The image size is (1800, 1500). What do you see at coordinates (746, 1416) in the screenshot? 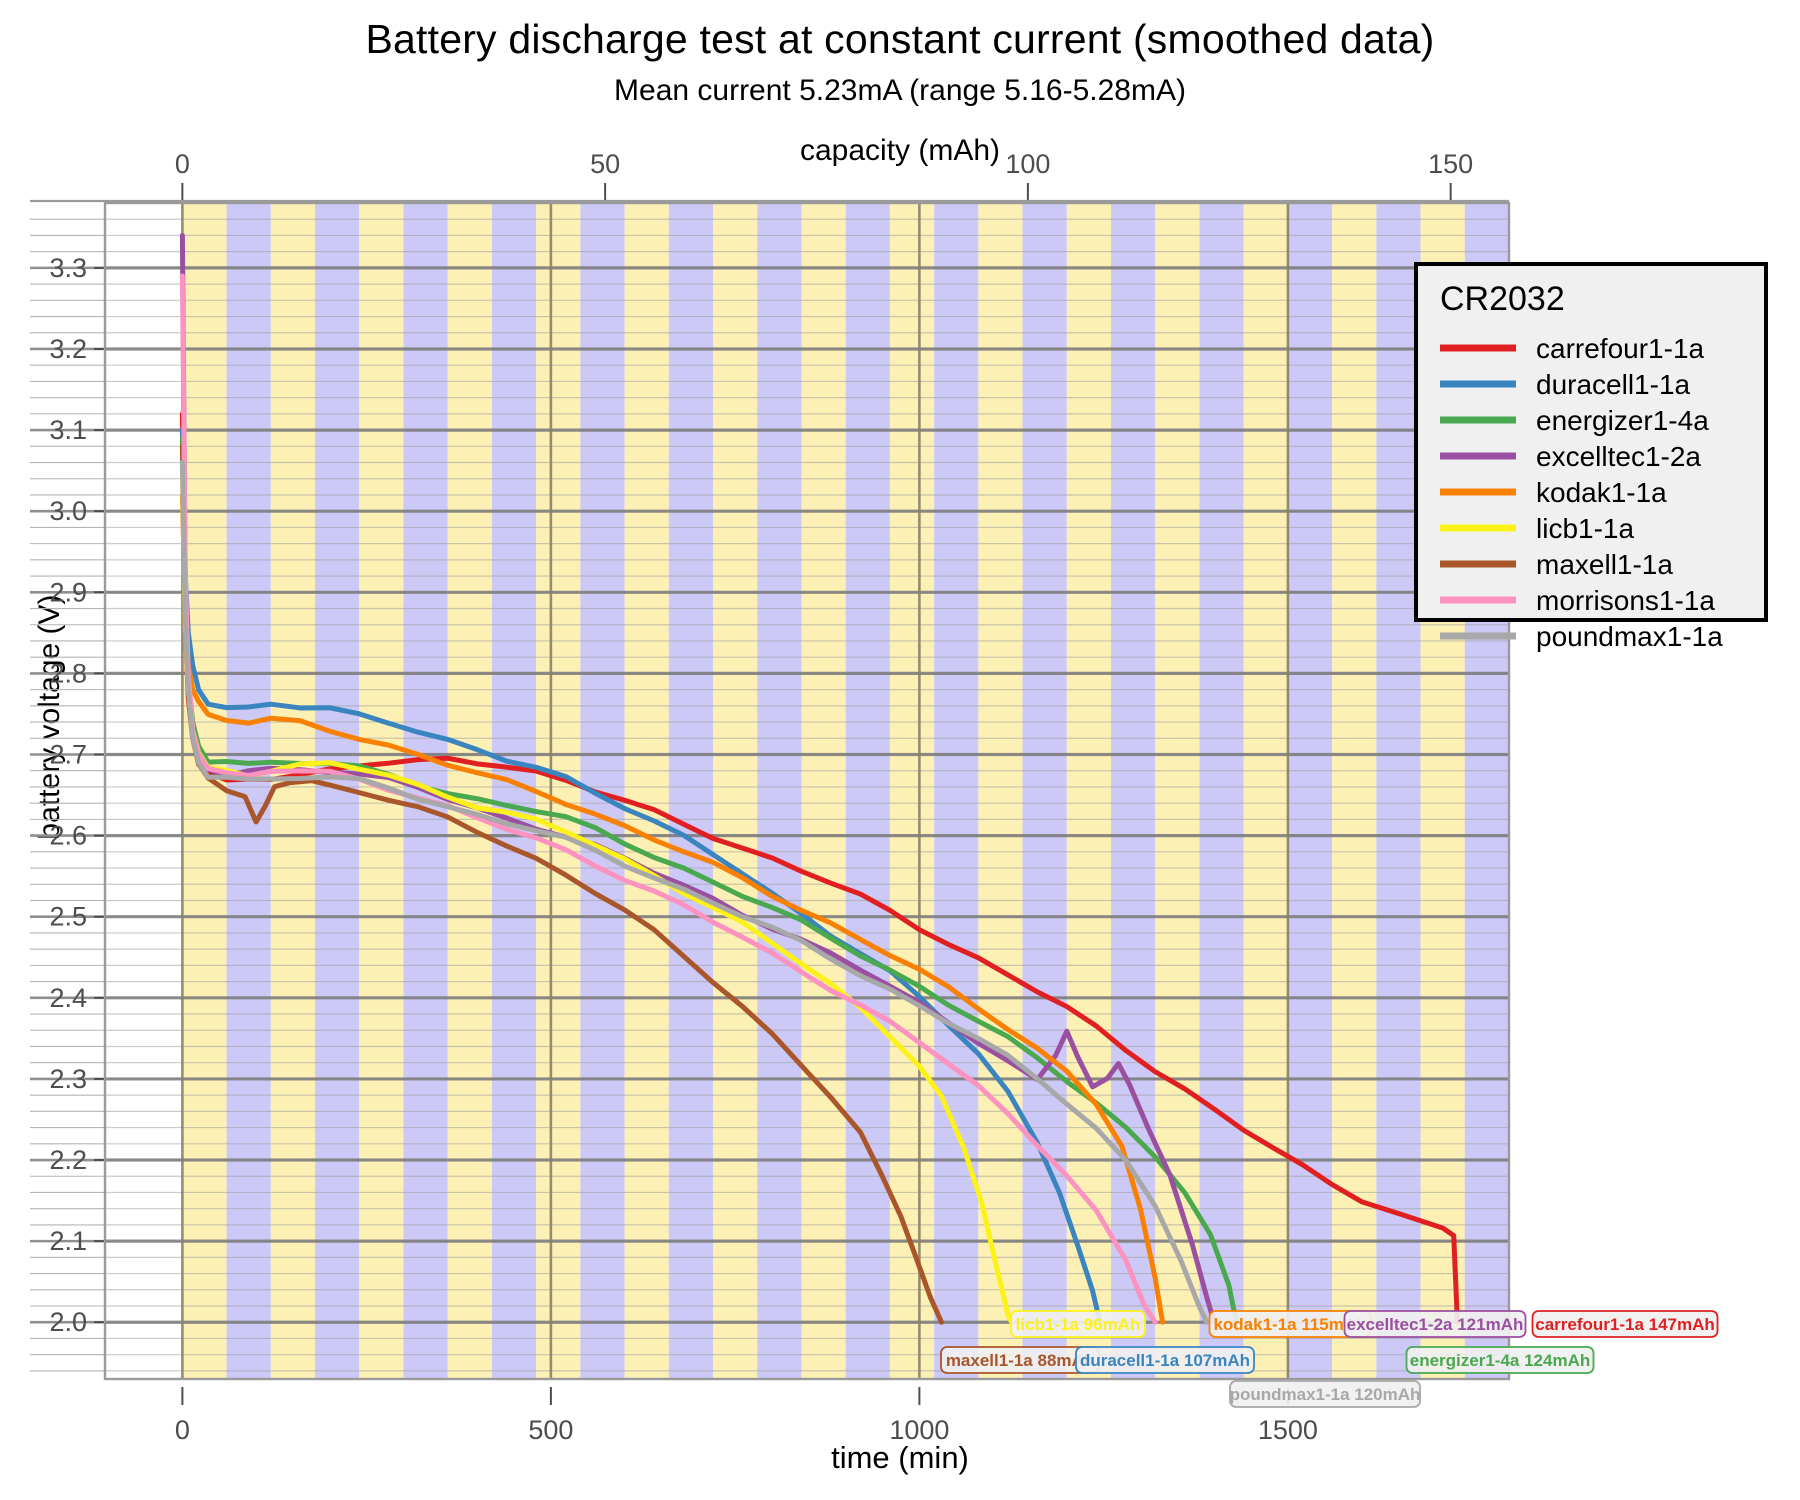
I see `x-axis-ticks: 0 500 1000 1500` at bounding box center [746, 1416].